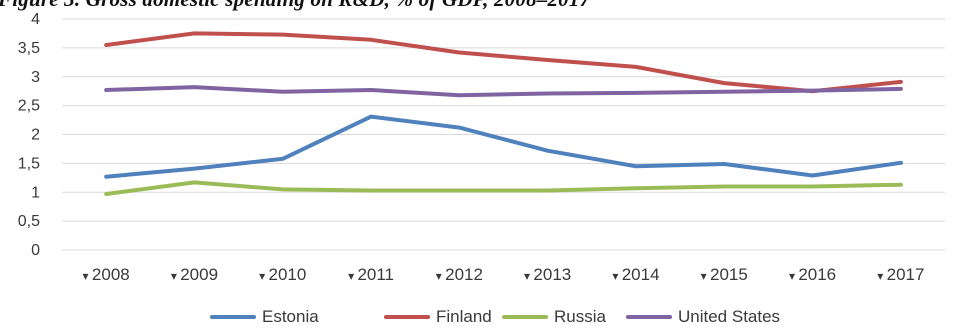  What do you see at coordinates (29, 135) in the screenshot?
I see `y-axis-ticks: 0 0,5 1 1,5 2 2,5 3 3,5 4` at bounding box center [29, 135].